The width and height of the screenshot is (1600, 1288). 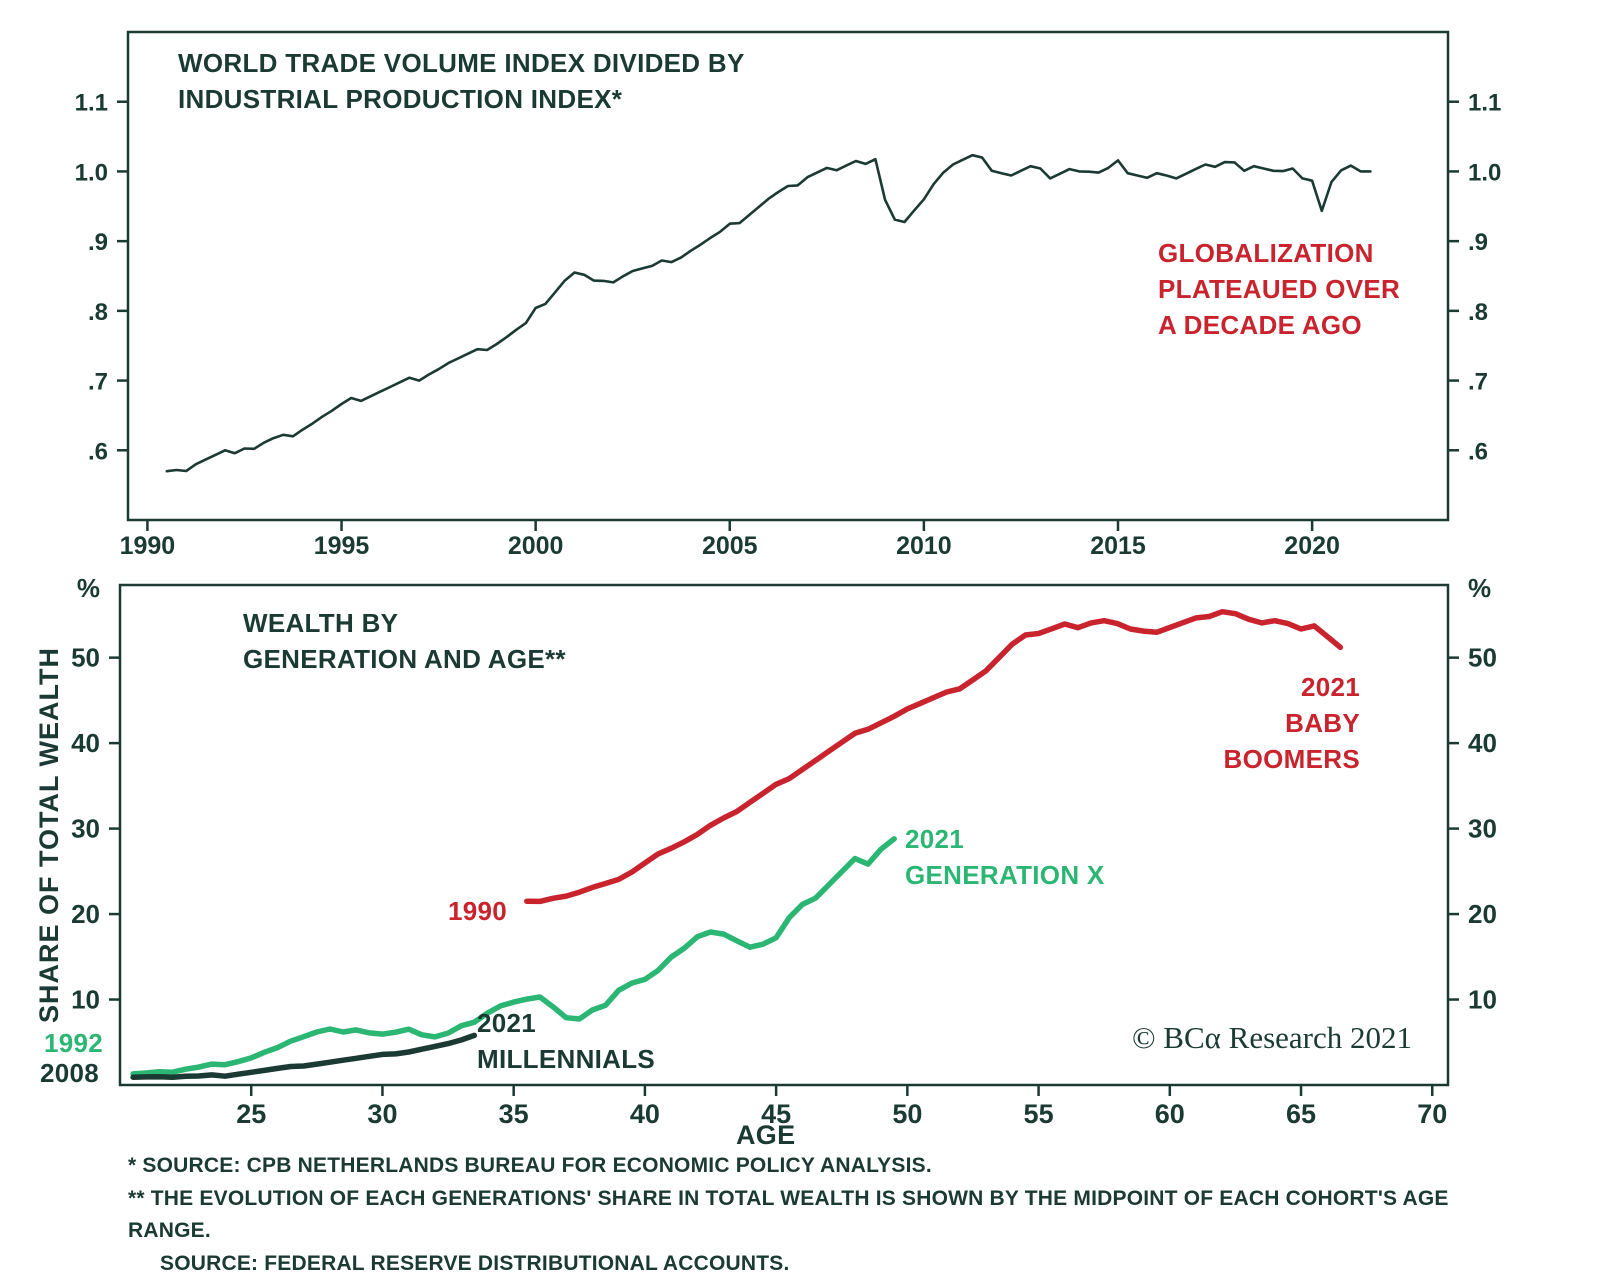 What do you see at coordinates (730, 546) in the screenshot?
I see `world-trade-ratio-xtick: 2005` at bounding box center [730, 546].